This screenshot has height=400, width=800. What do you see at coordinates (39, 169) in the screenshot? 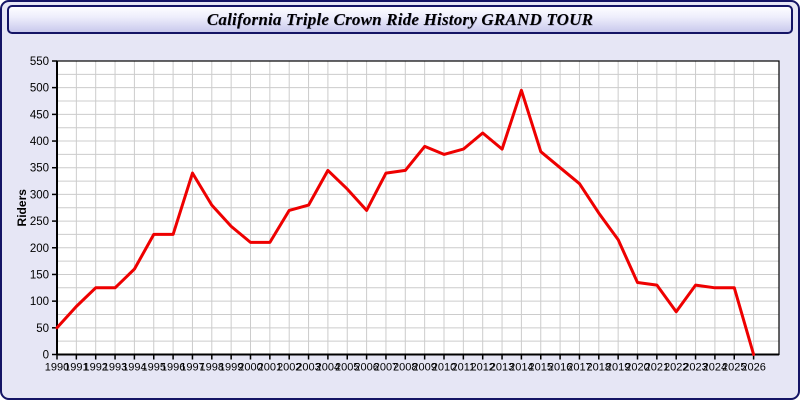
I see `y-tick-label: 350` at bounding box center [39, 169].